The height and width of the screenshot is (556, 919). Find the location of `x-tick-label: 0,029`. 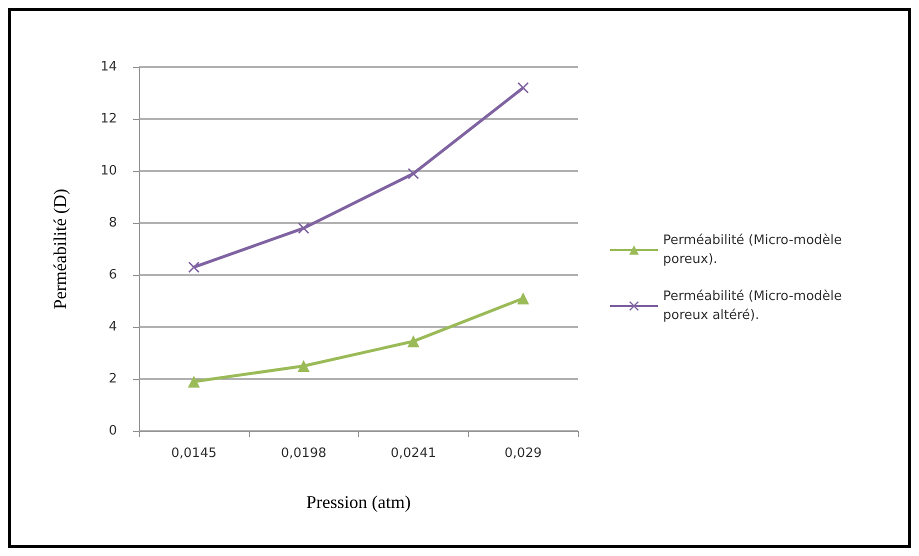

x-tick-label: 0,029 is located at coordinates (523, 453).